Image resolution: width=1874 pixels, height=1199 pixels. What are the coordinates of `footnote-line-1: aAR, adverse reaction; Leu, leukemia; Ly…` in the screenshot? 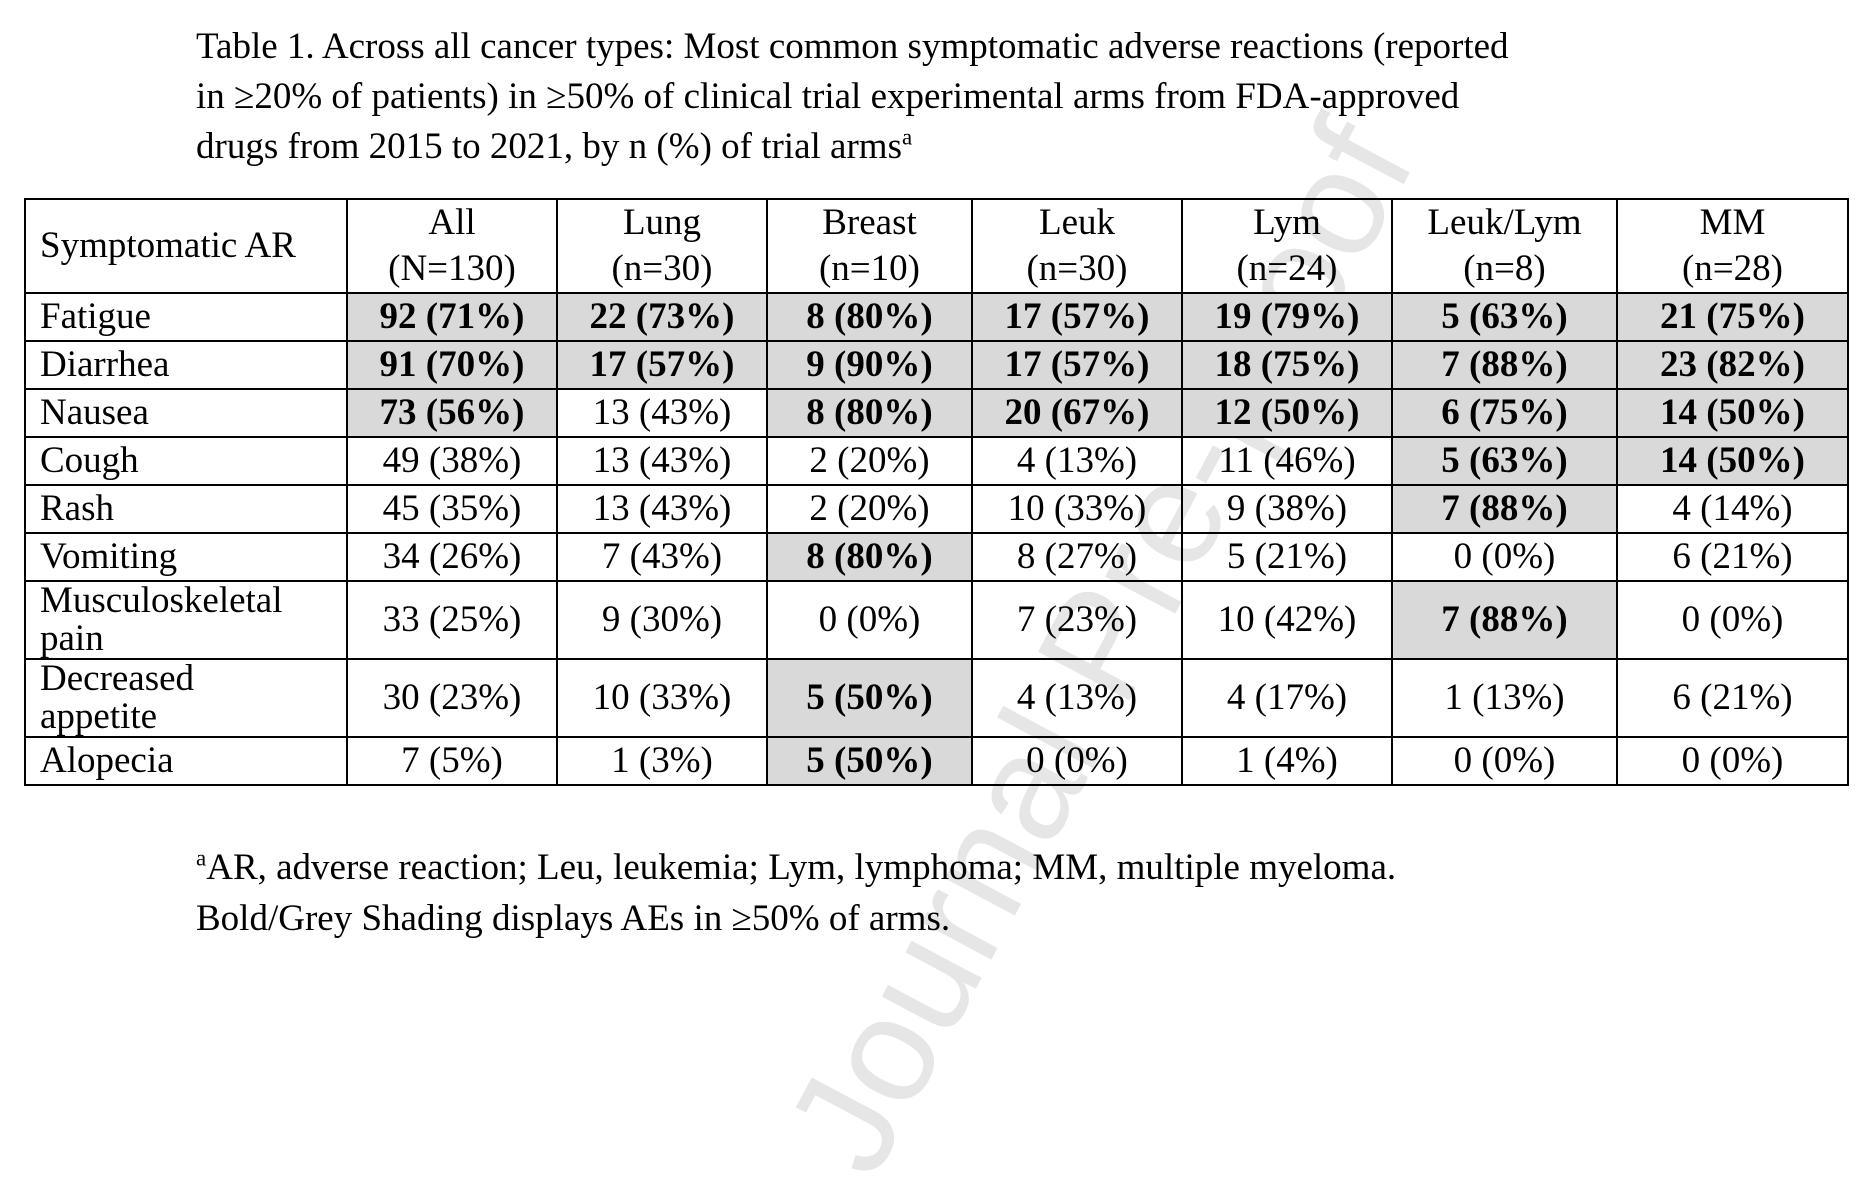 It's located at (946, 867).